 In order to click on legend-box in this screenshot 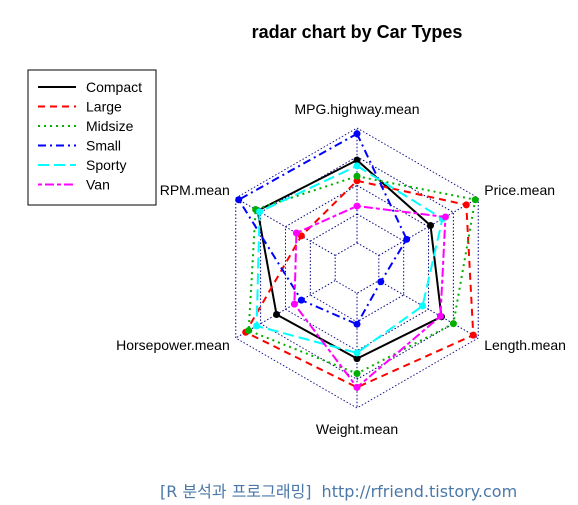, I will do `click(92, 137)`.